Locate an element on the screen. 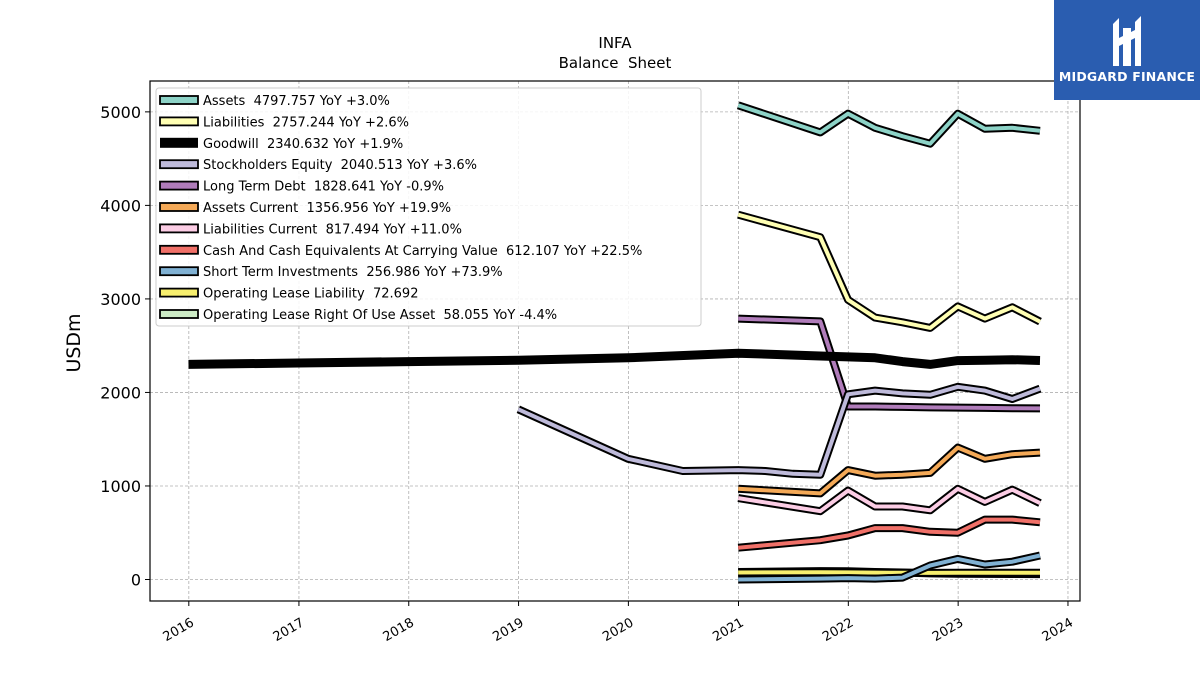 The width and height of the screenshot is (1200, 675). series-outline-assets is located at coordinates (888, 124).